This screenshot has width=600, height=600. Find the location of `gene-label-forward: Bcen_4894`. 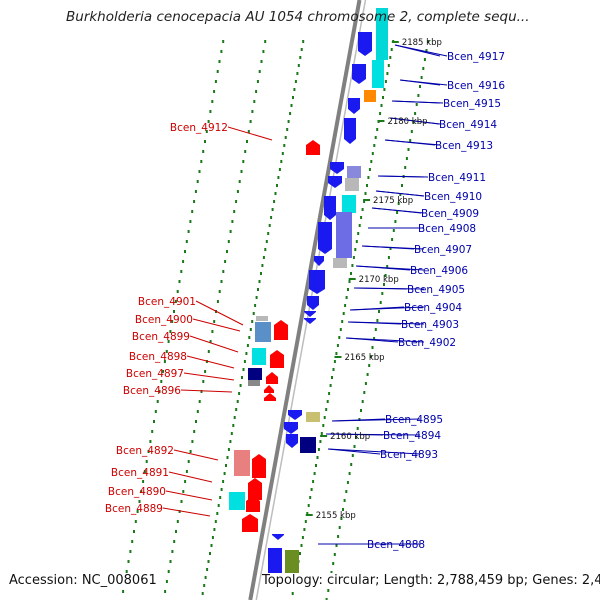

gene-label-forward: Bcen_4894 is located at coordinates (412, 436).